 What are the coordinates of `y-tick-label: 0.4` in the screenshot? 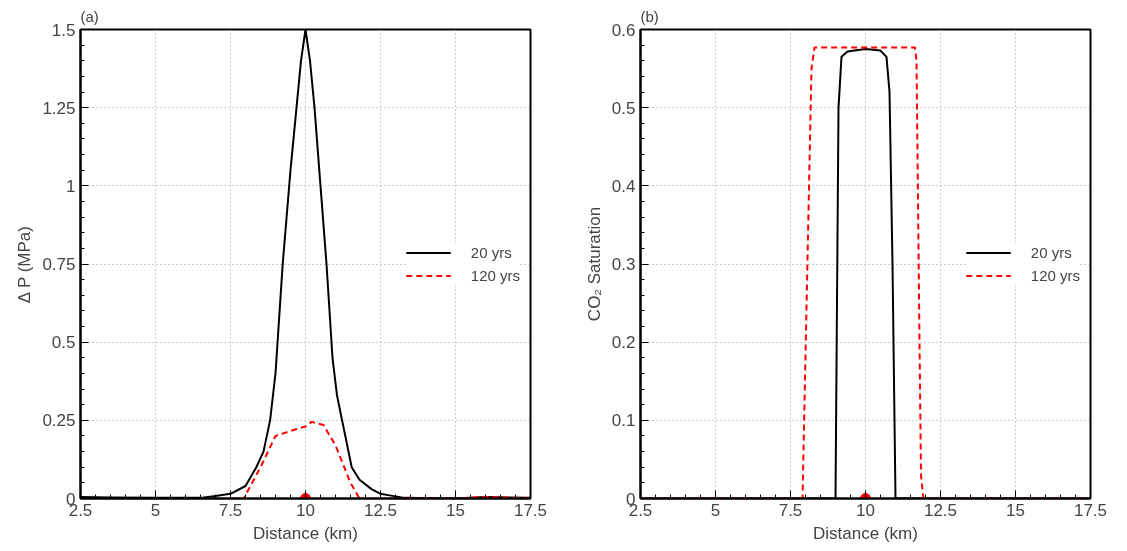 It's located at (623, 186).